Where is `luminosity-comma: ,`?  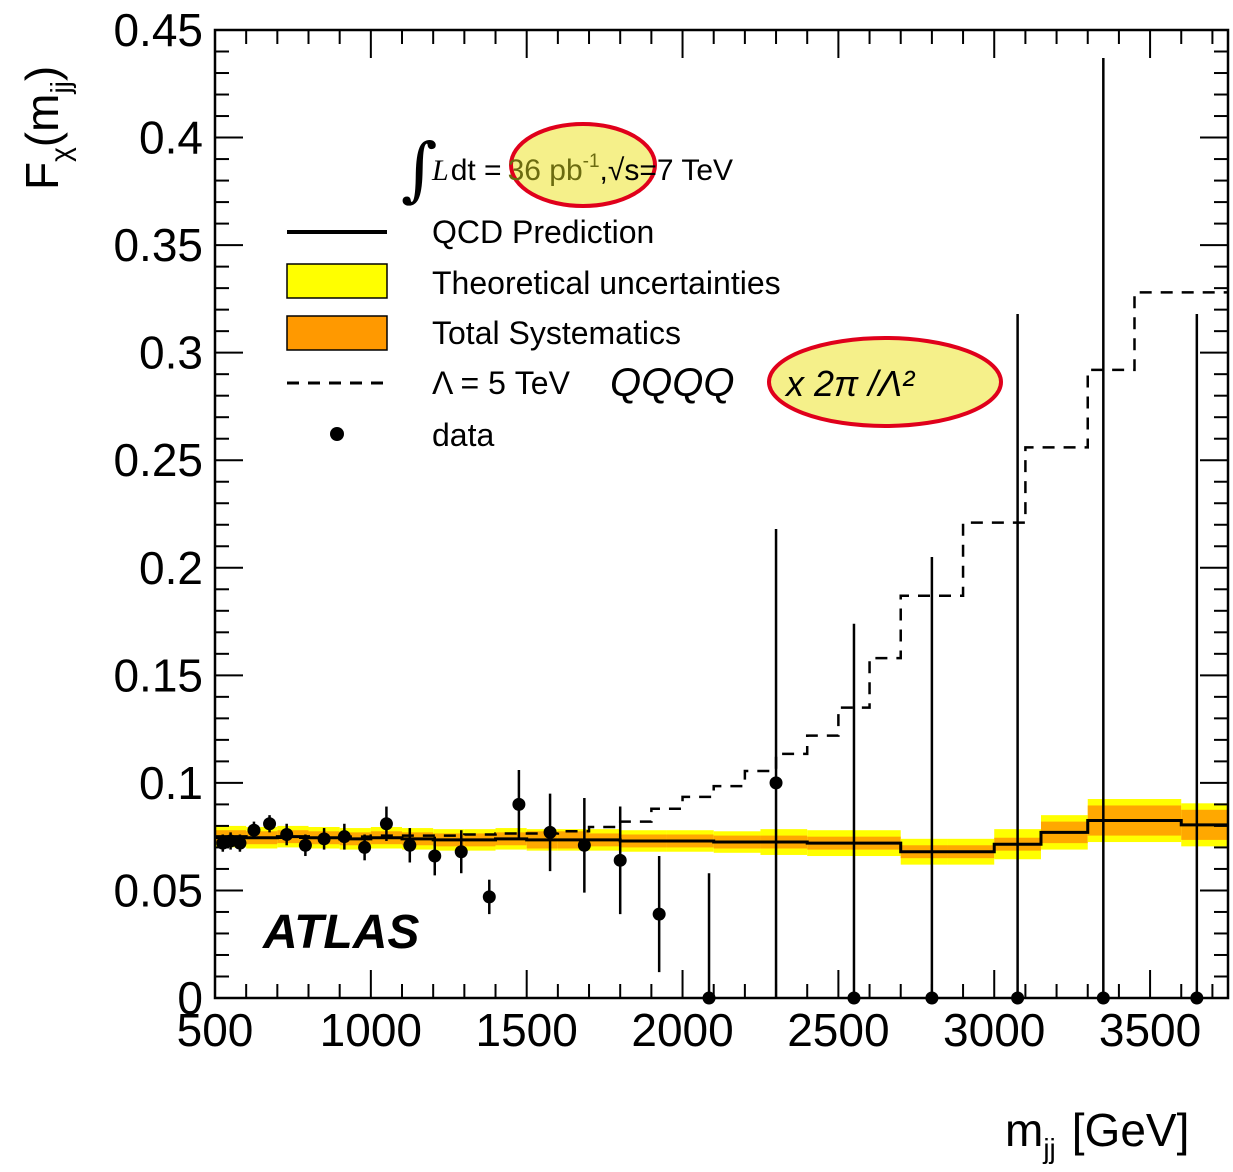 luminosity-comma: , is located at coordinates (604, 170).